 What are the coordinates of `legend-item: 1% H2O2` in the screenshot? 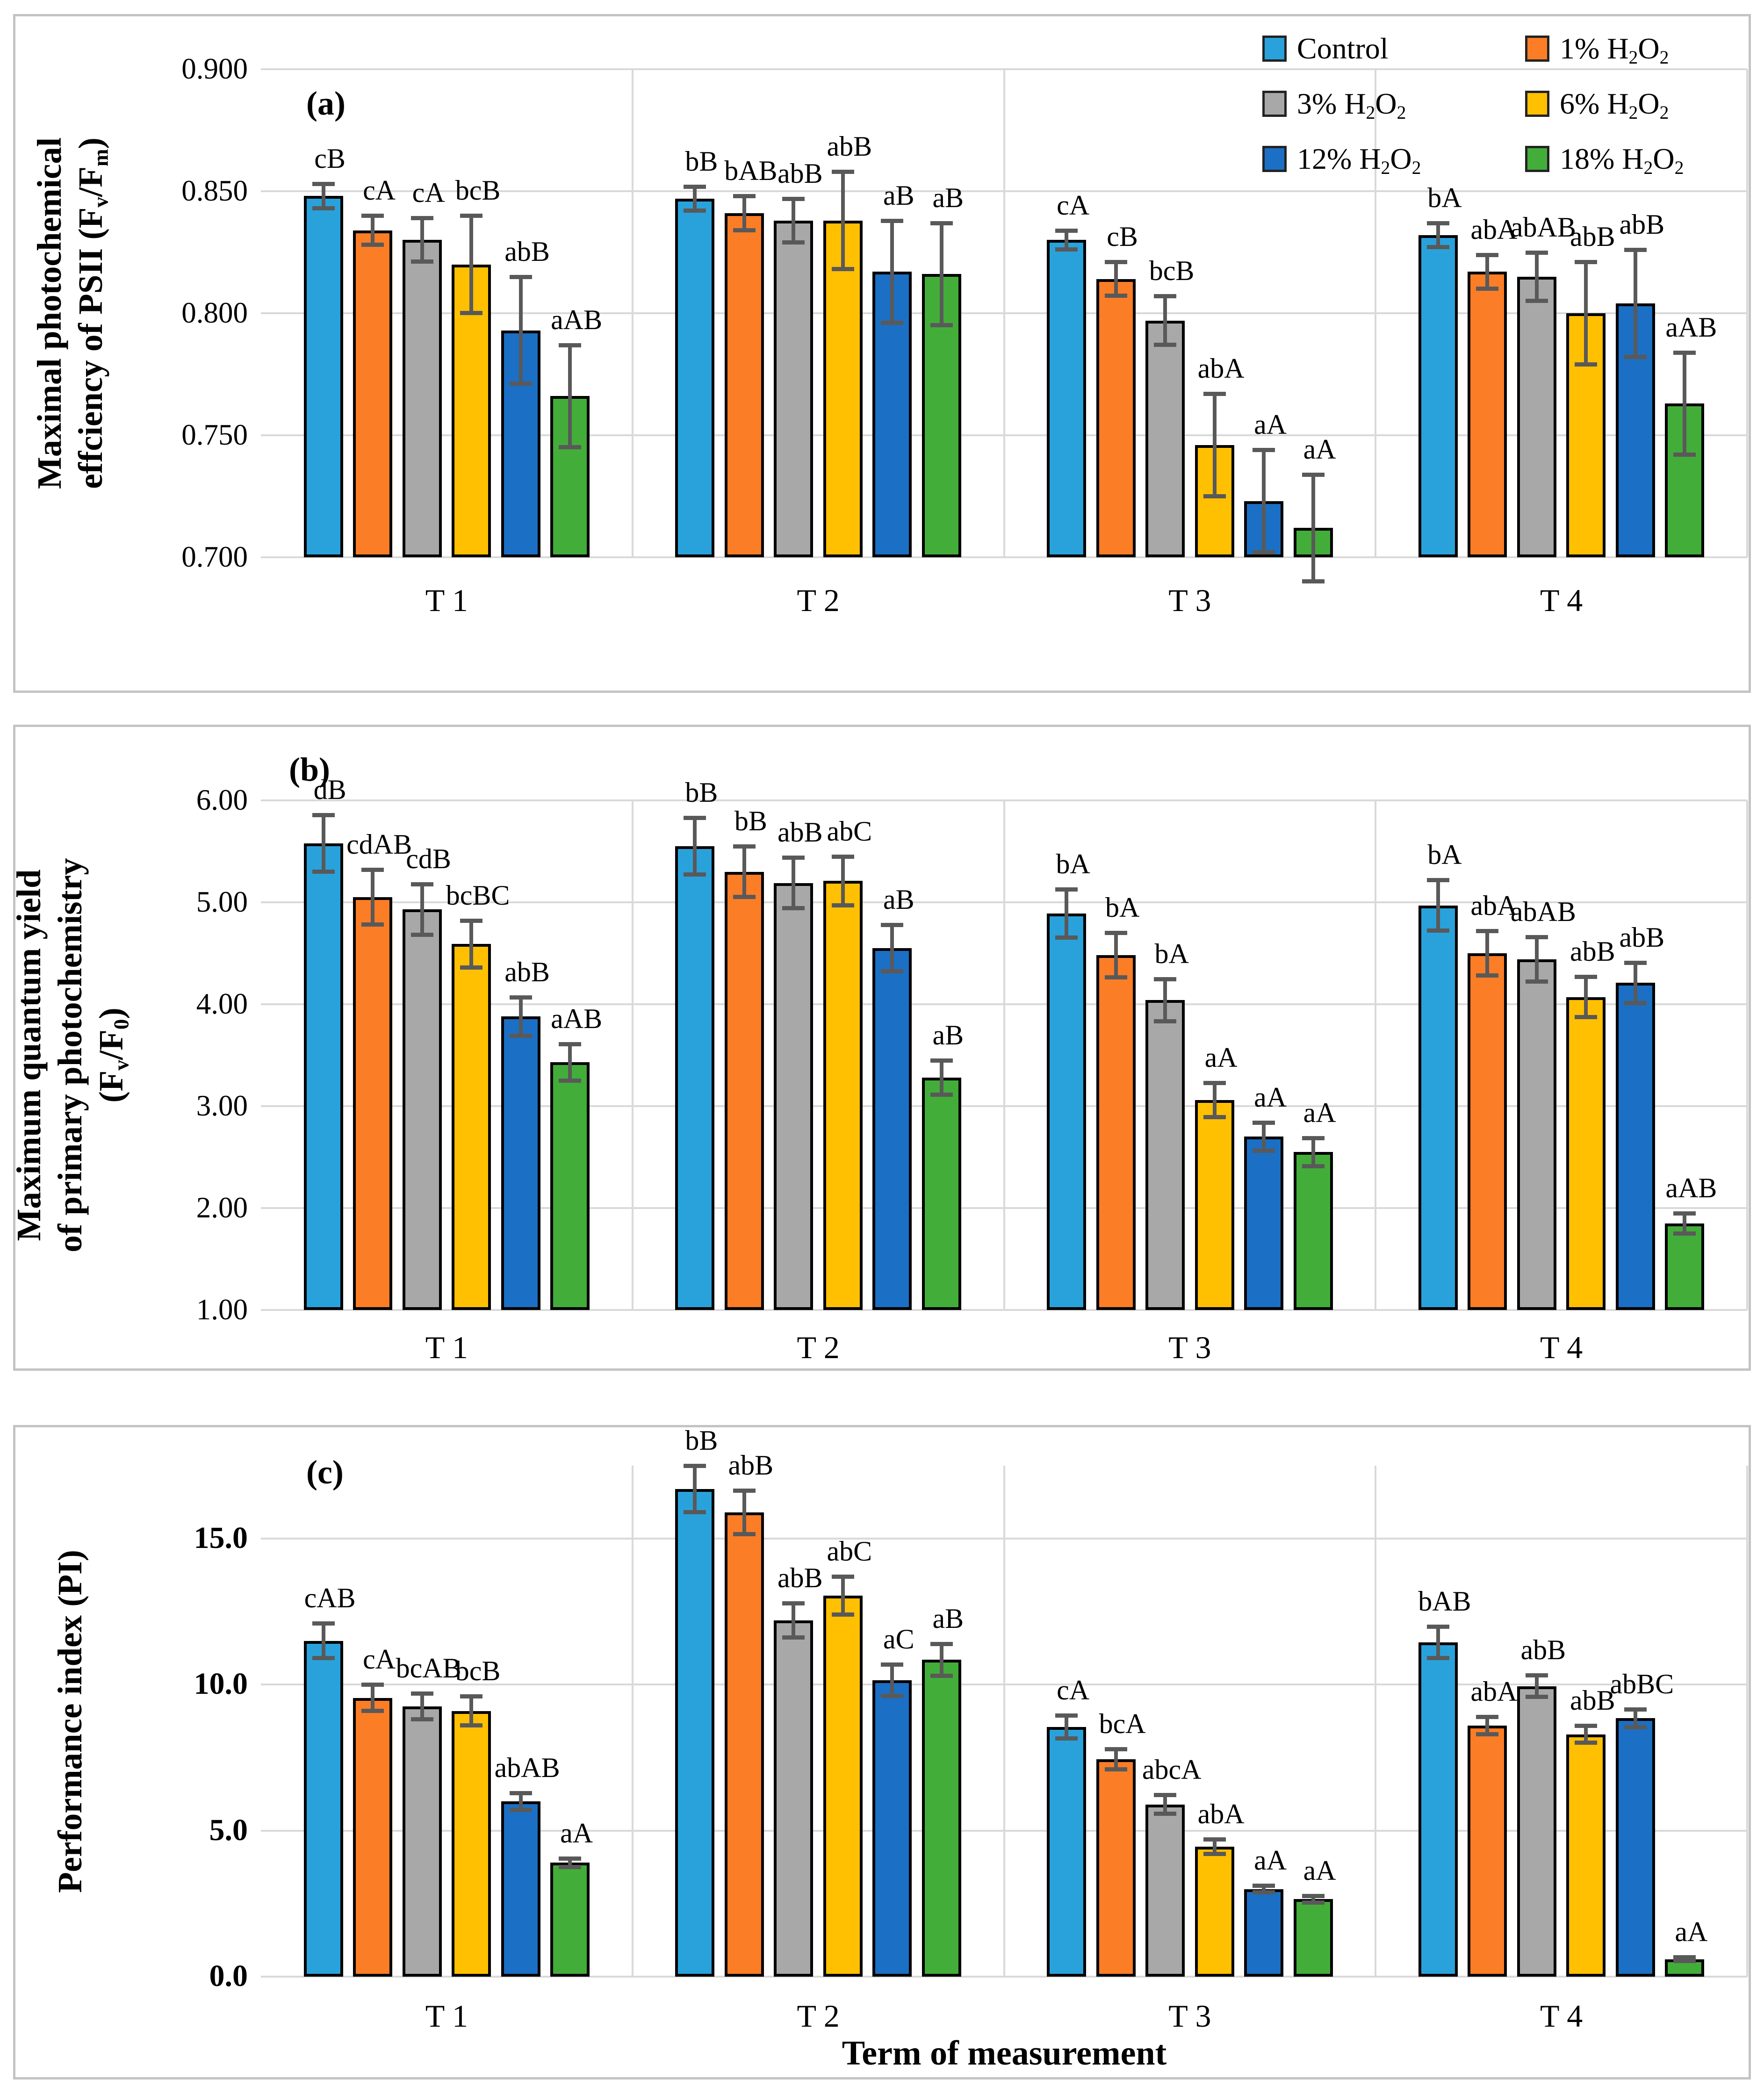 It's located at (1597, 50).